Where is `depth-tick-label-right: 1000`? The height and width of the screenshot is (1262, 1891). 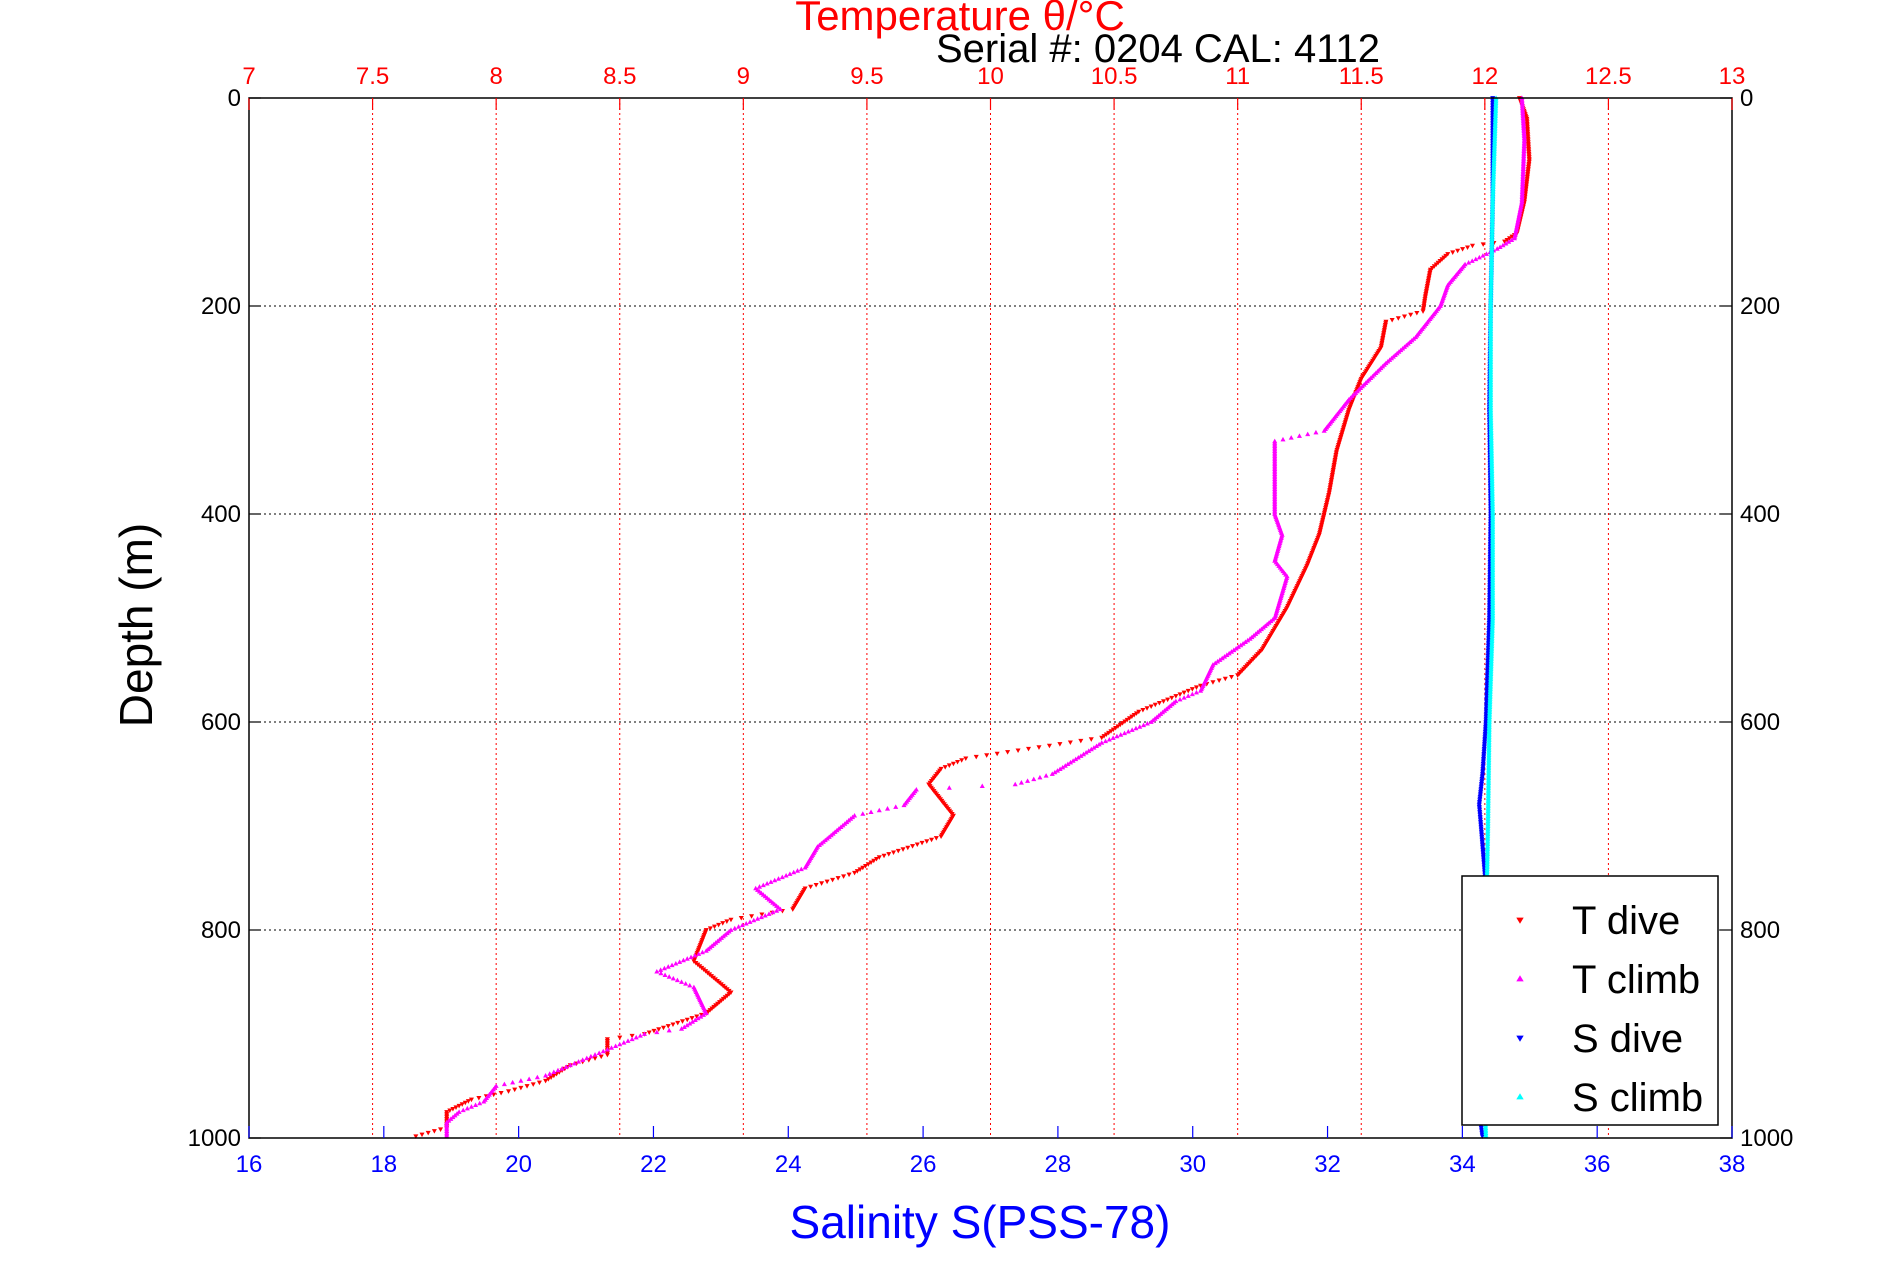 depth-tick-label-right: 1000 is located at coordinates (1766, 1138).